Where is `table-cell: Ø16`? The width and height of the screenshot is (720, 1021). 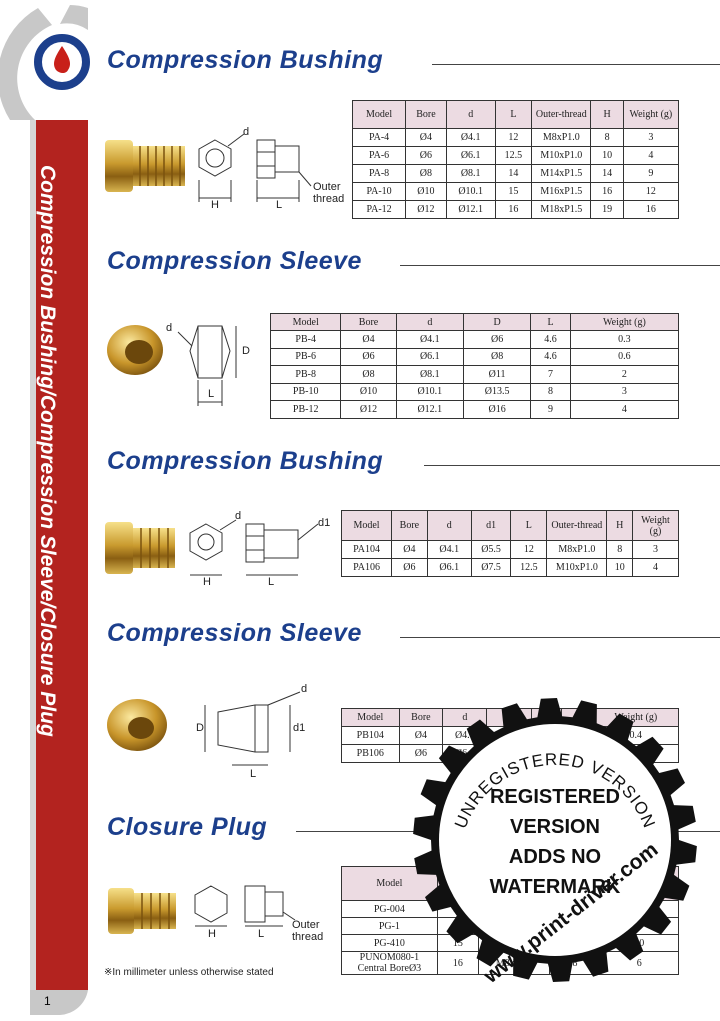 table-cell: Ø16 is located at coordinates (497, 409).